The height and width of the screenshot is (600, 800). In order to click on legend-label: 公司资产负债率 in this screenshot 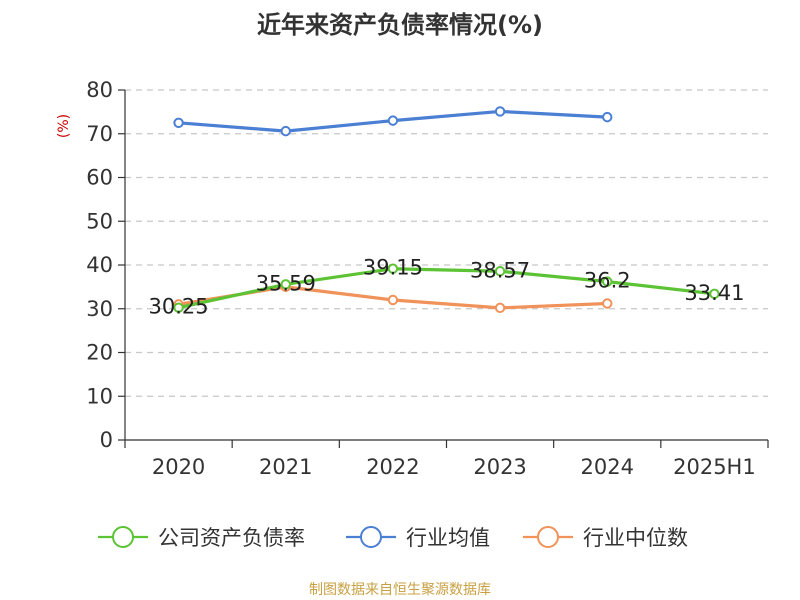, I will do `click(231, 538)`.